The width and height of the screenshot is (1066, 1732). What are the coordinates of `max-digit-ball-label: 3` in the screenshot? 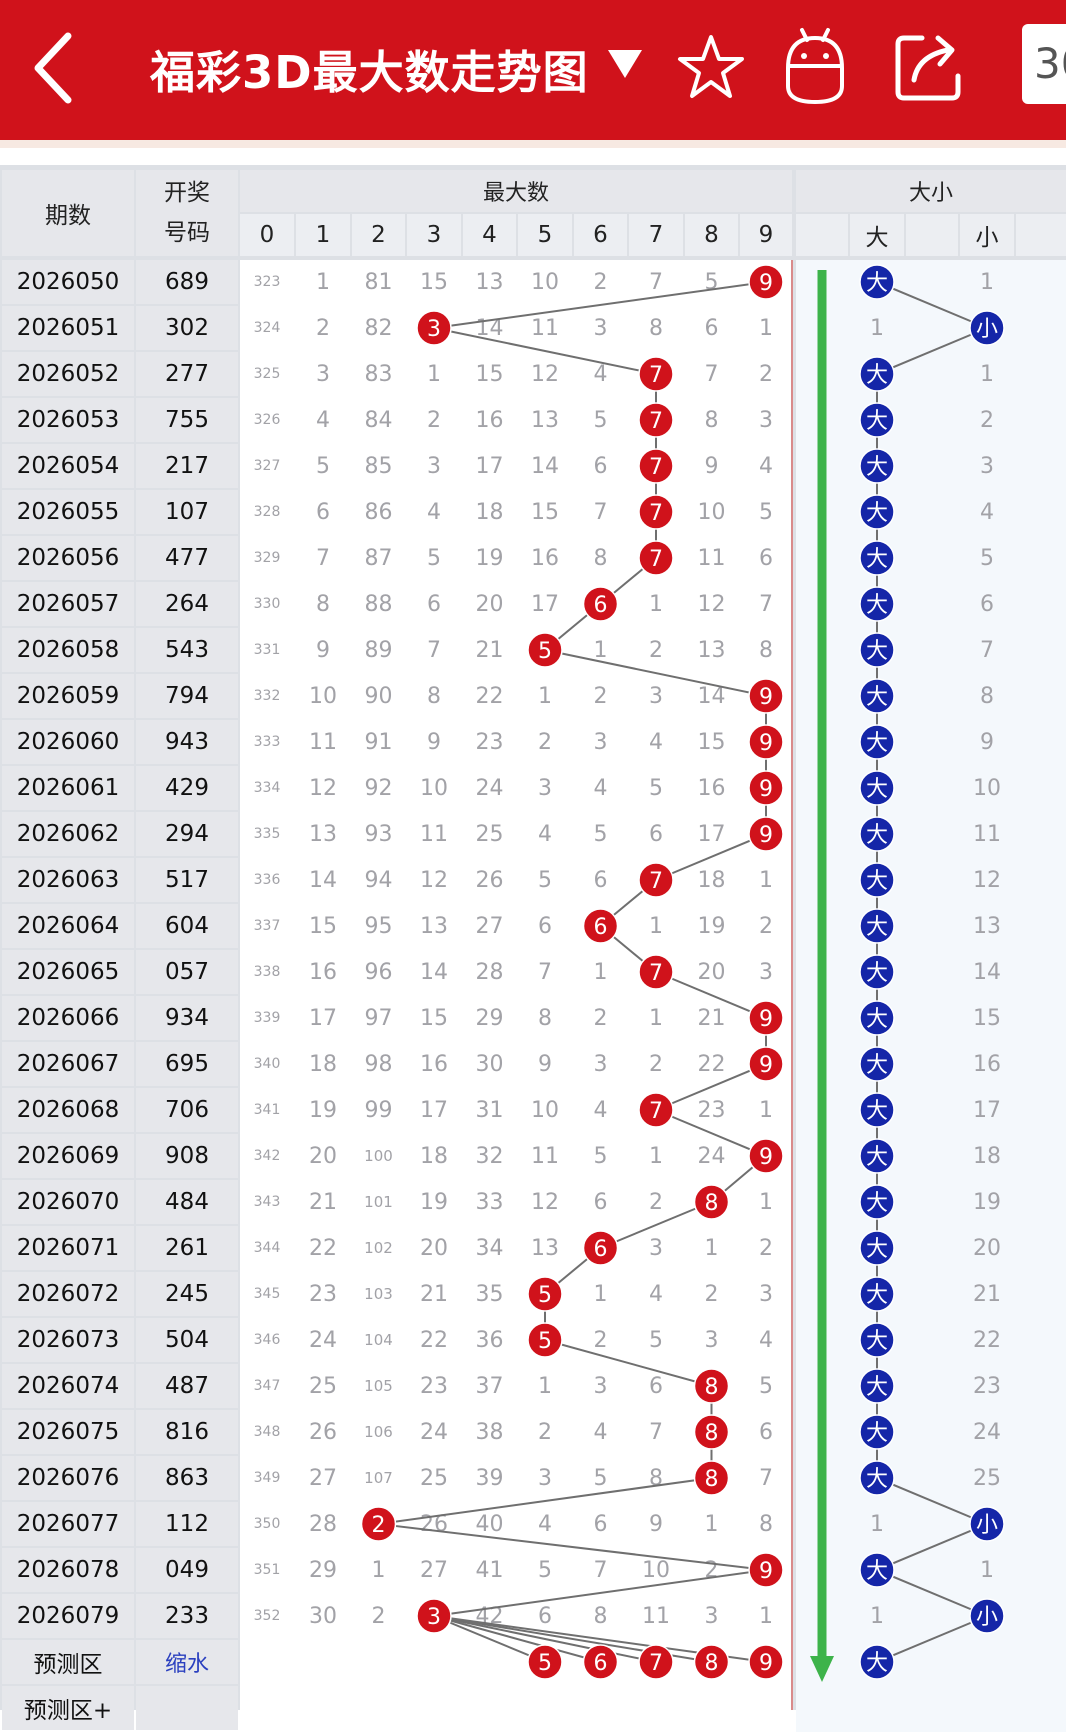 It's located at (434, 329).